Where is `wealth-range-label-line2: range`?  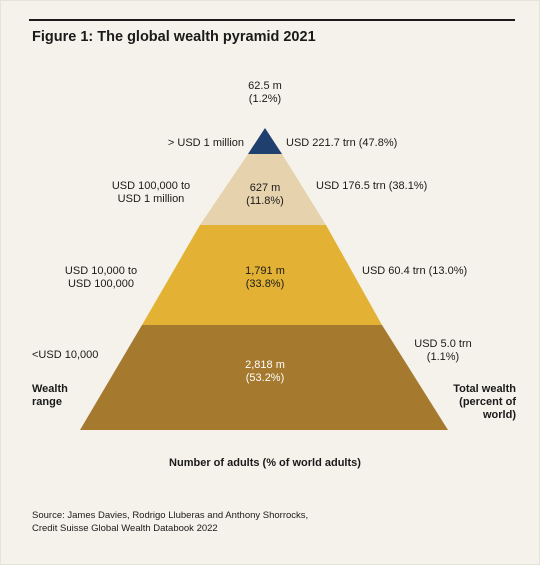 wealth-range-label-line2: range is located at coordinates (47, 402).